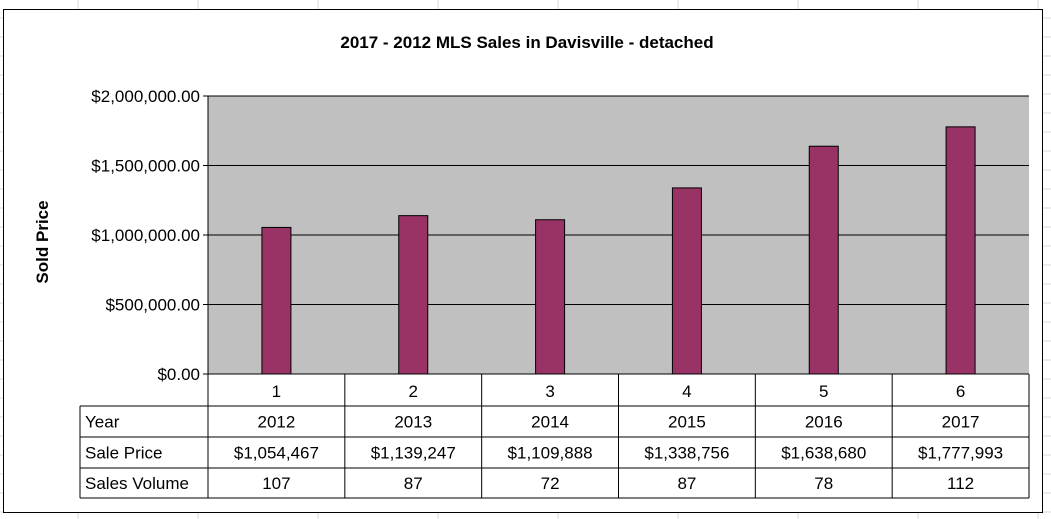 The image size is (1051, 519). What do you see at coordinates (137, 483) in the screenshot?
I see `table-row-header: Sales Volume` at bounding box center [137, 483].